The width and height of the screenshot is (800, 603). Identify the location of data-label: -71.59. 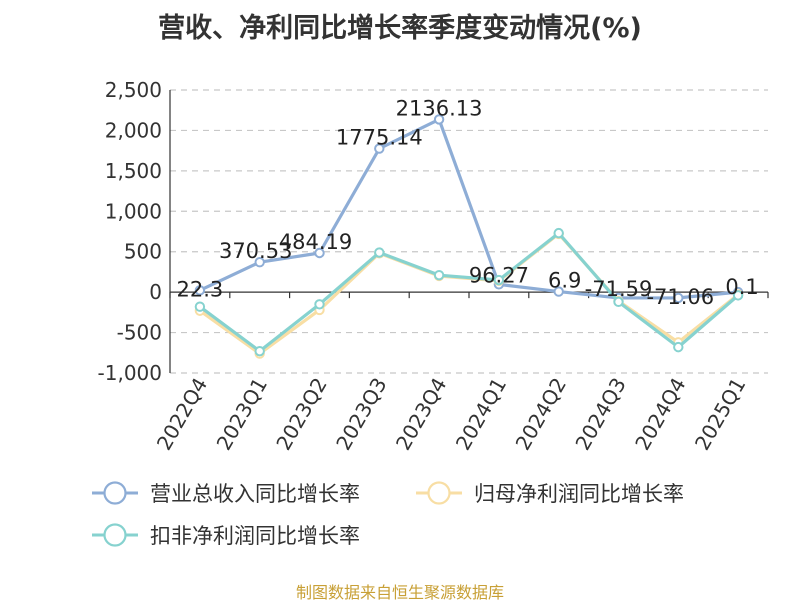
(619, 289).